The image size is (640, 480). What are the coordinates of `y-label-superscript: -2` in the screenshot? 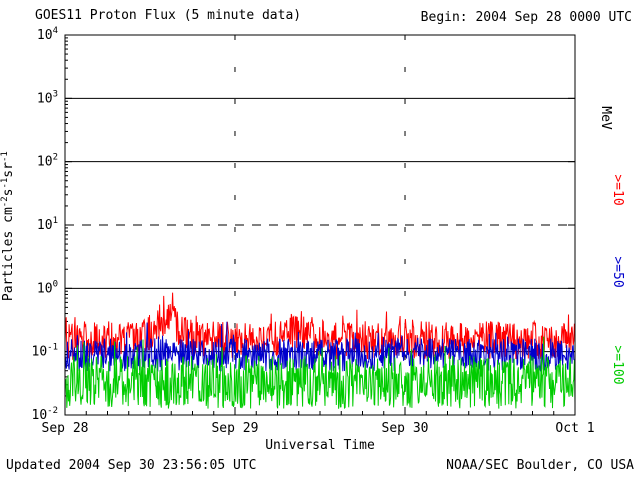 It's located at (5, 202).